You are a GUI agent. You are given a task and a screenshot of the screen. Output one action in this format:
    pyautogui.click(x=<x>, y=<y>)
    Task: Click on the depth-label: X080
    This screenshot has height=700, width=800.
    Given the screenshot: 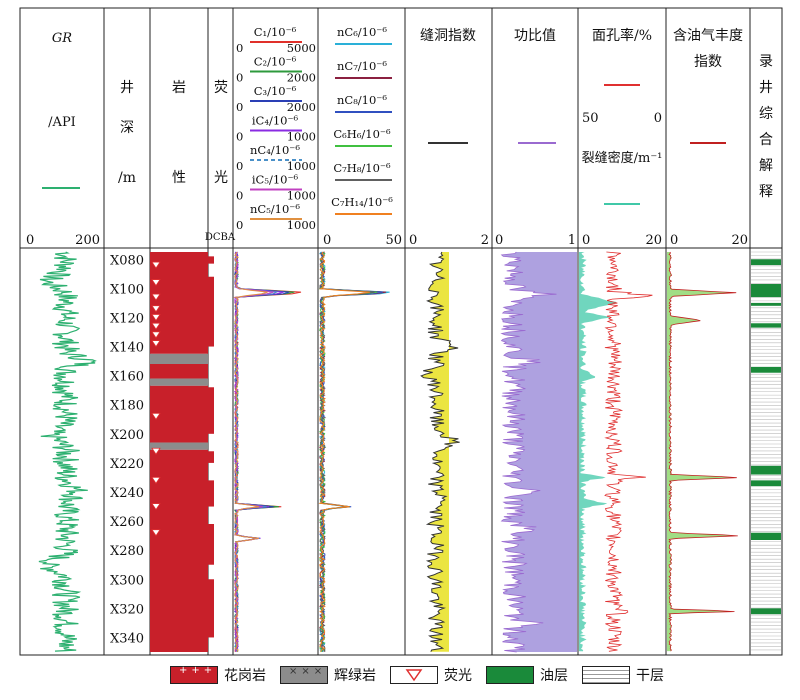 What is the action you would take?
    pyautogui.click(x=127, y=260)
    